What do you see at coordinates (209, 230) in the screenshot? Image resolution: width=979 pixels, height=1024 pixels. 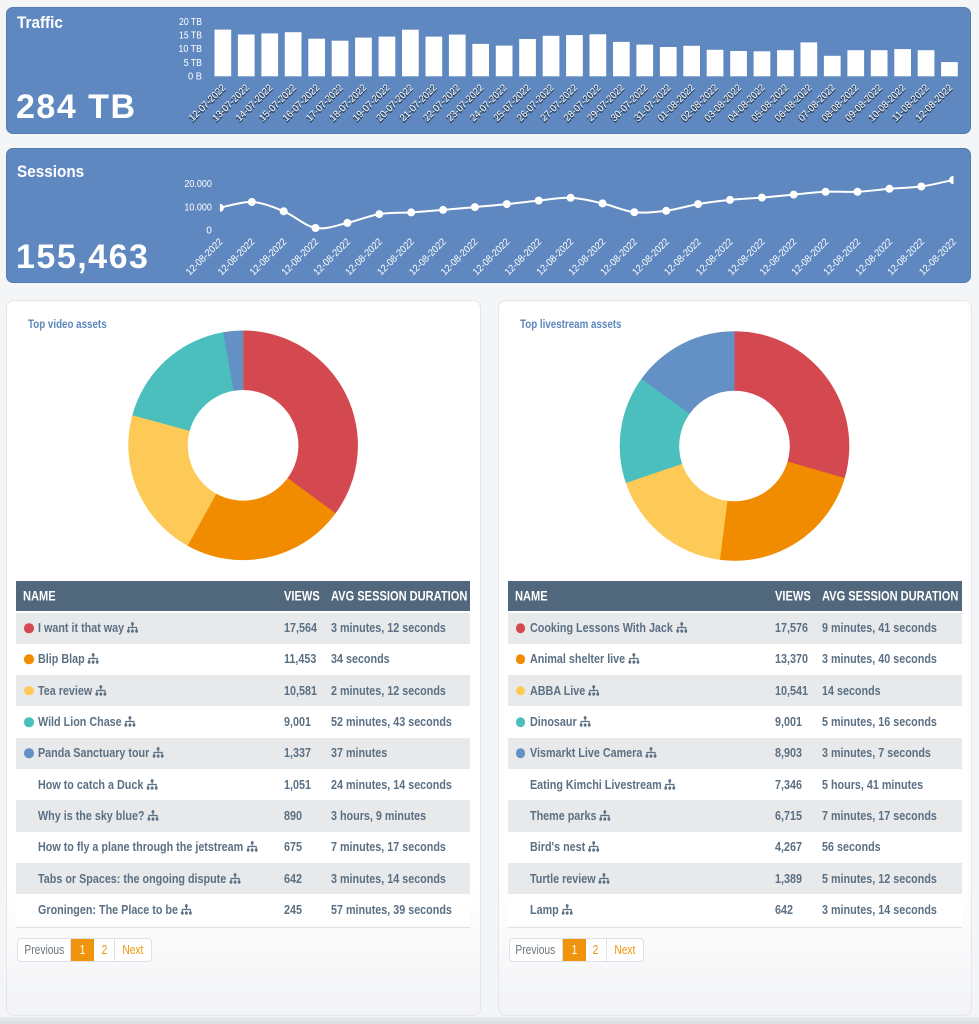 I see `svg-text: 0` at bounding box center [209, 230].